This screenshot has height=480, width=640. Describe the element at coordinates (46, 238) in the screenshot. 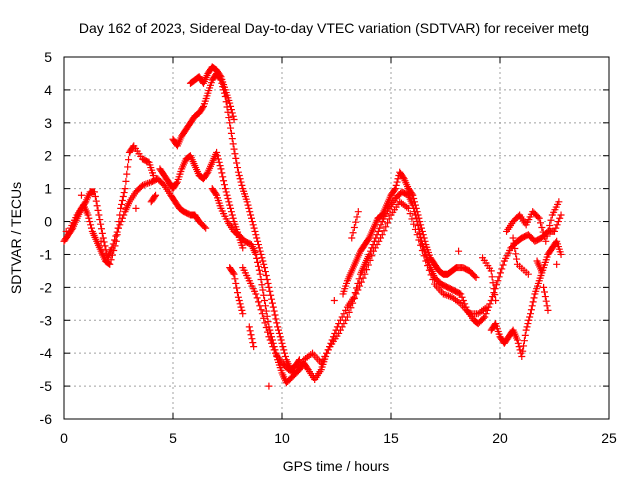

I see `y-tick-labels: -6 -5 -4 -3 -2 -1 0 1 2 3 4 5` at that location.